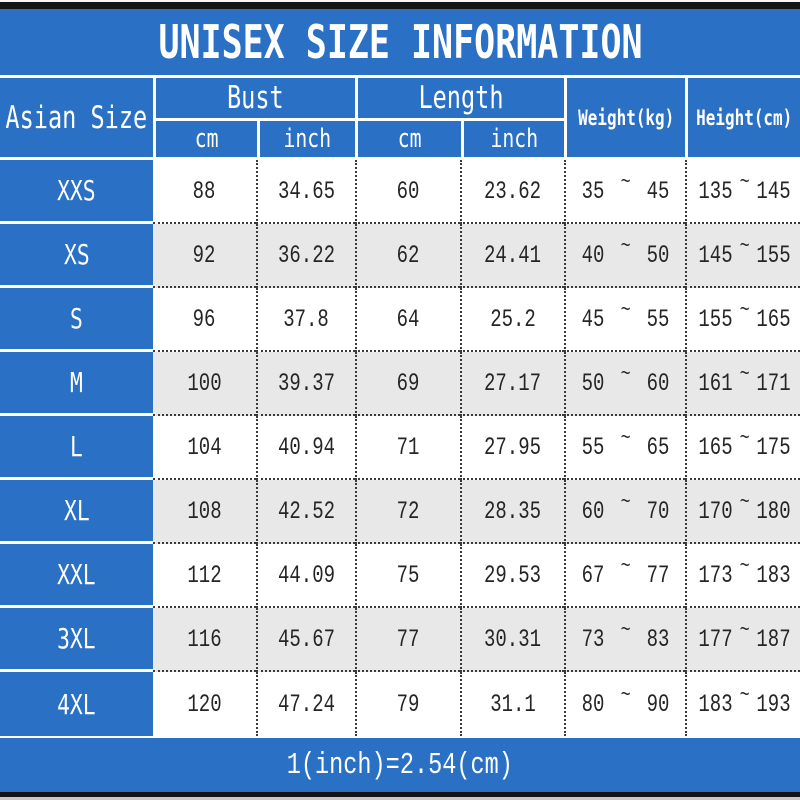 Image resolution: width=800 pixels, height=800 pixels. Describe the element at coordinates (204, 384) in the screenshot. I see `bust-cm-cell: 100` at that location.